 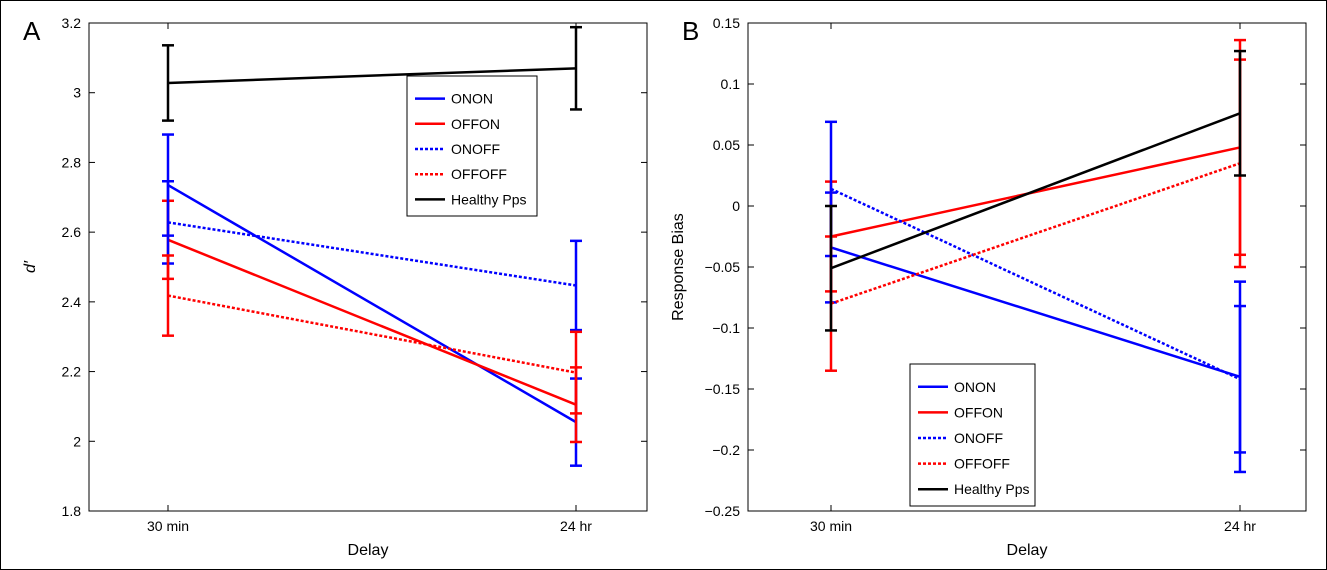 I want to click on panel-letter: B, so click(x=690, y=31).